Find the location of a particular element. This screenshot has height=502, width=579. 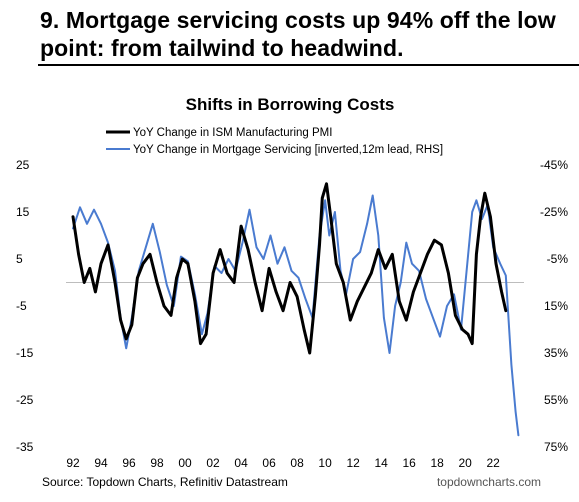

legend-label-pmi: YoY Change in ISM Manufacturing PMI is located at coordinates (232, 133).